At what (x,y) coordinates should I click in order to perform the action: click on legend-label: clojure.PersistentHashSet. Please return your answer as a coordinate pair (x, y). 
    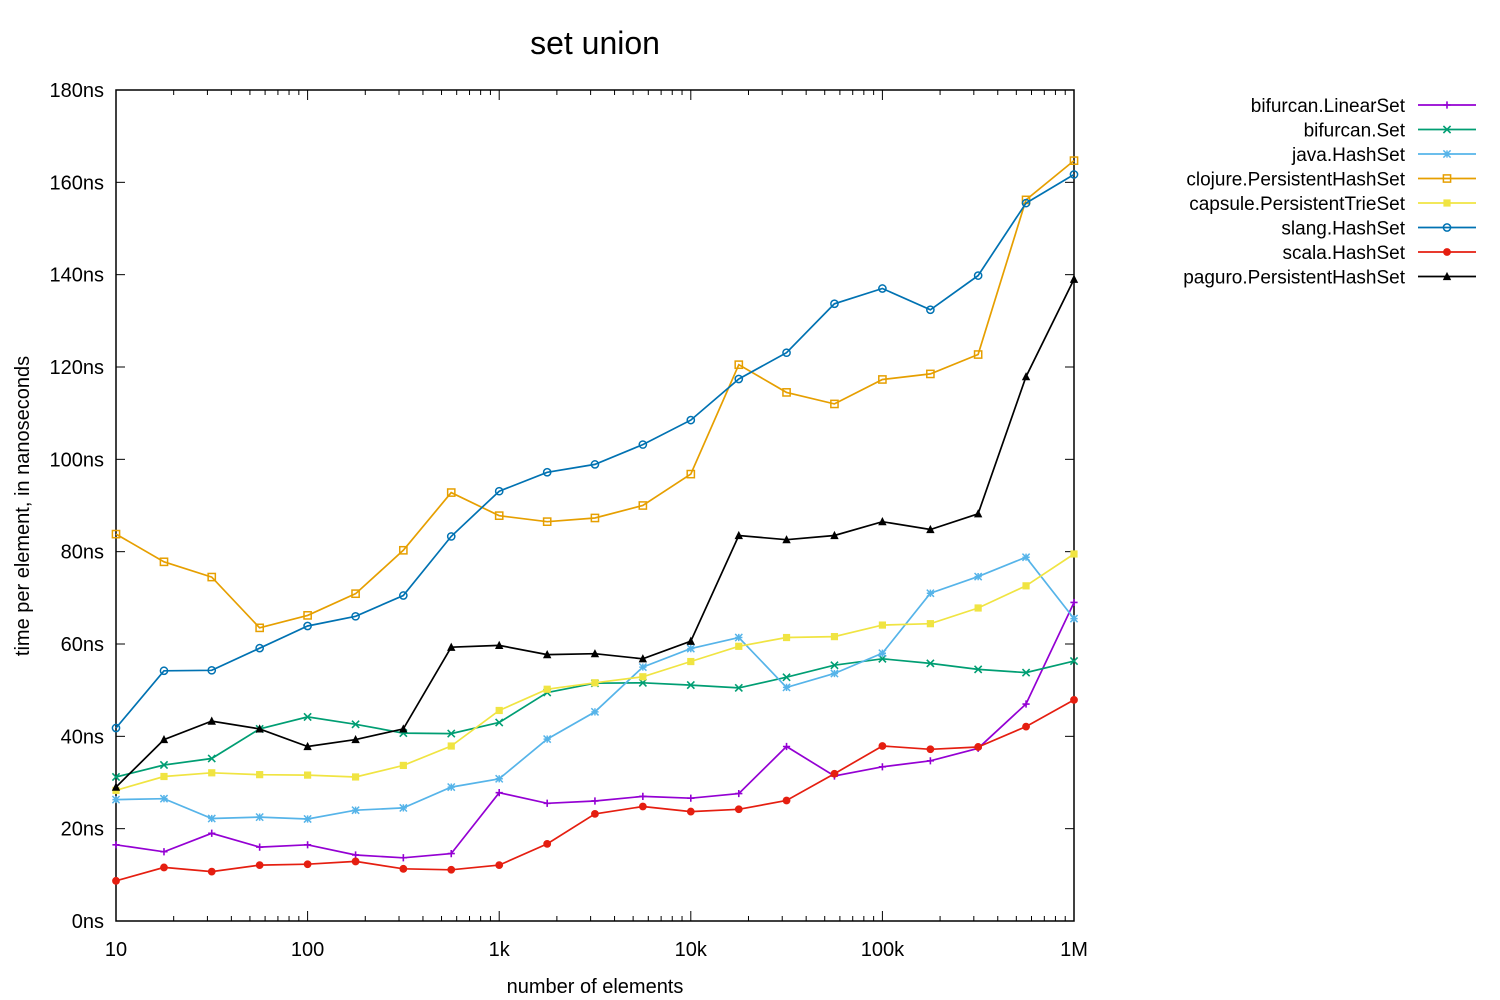
    Looking at the image, I should click on (1295, 180).